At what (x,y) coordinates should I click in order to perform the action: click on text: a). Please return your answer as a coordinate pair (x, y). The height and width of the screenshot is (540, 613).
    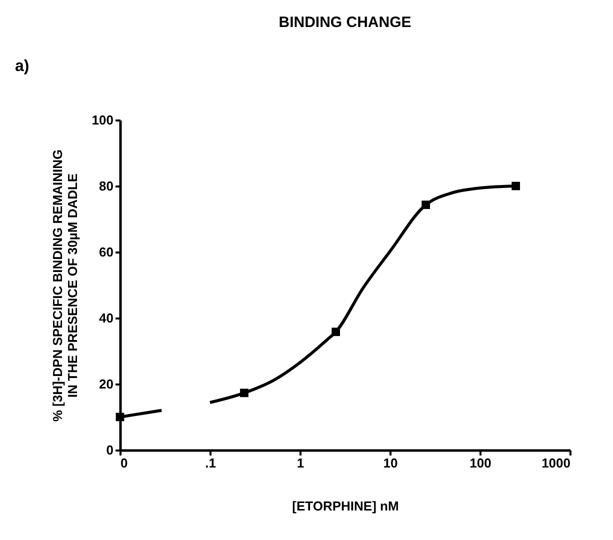
    Looking at the image, I should click on (22, 66).